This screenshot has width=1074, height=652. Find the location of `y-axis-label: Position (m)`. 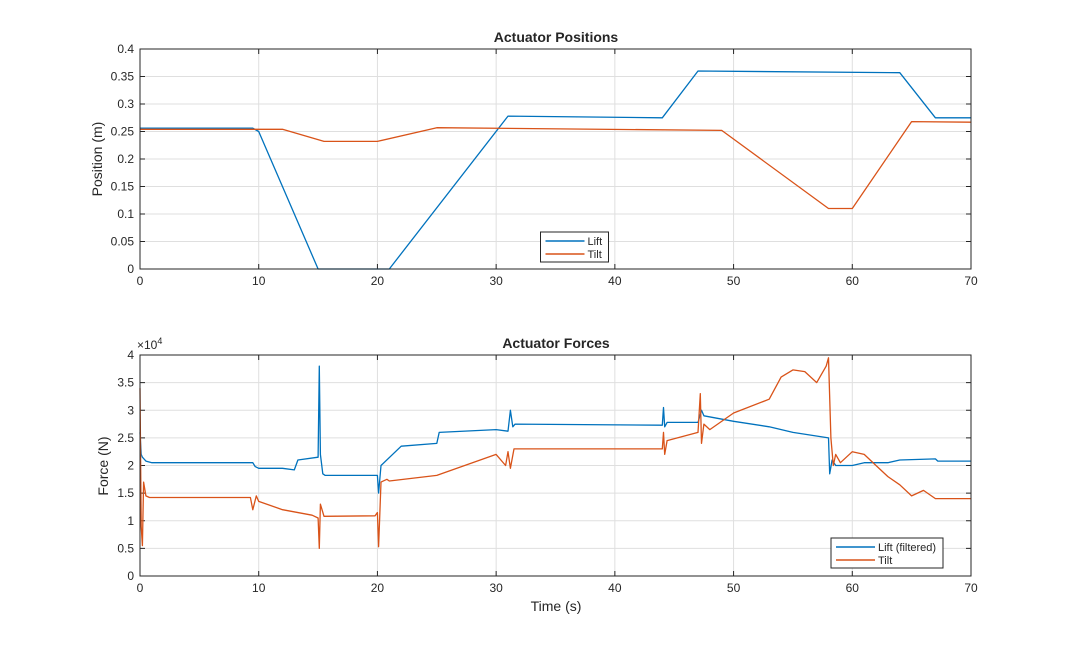

y-axis-label: Position (m) is located at coordinates (97, 159).